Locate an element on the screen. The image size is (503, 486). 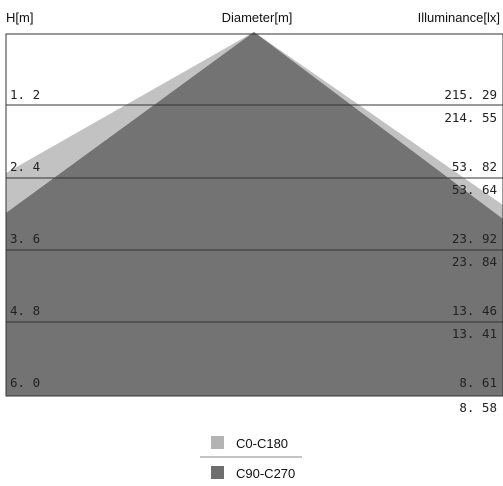
height-label: 4. 8 is located at coordinates (25, 310).